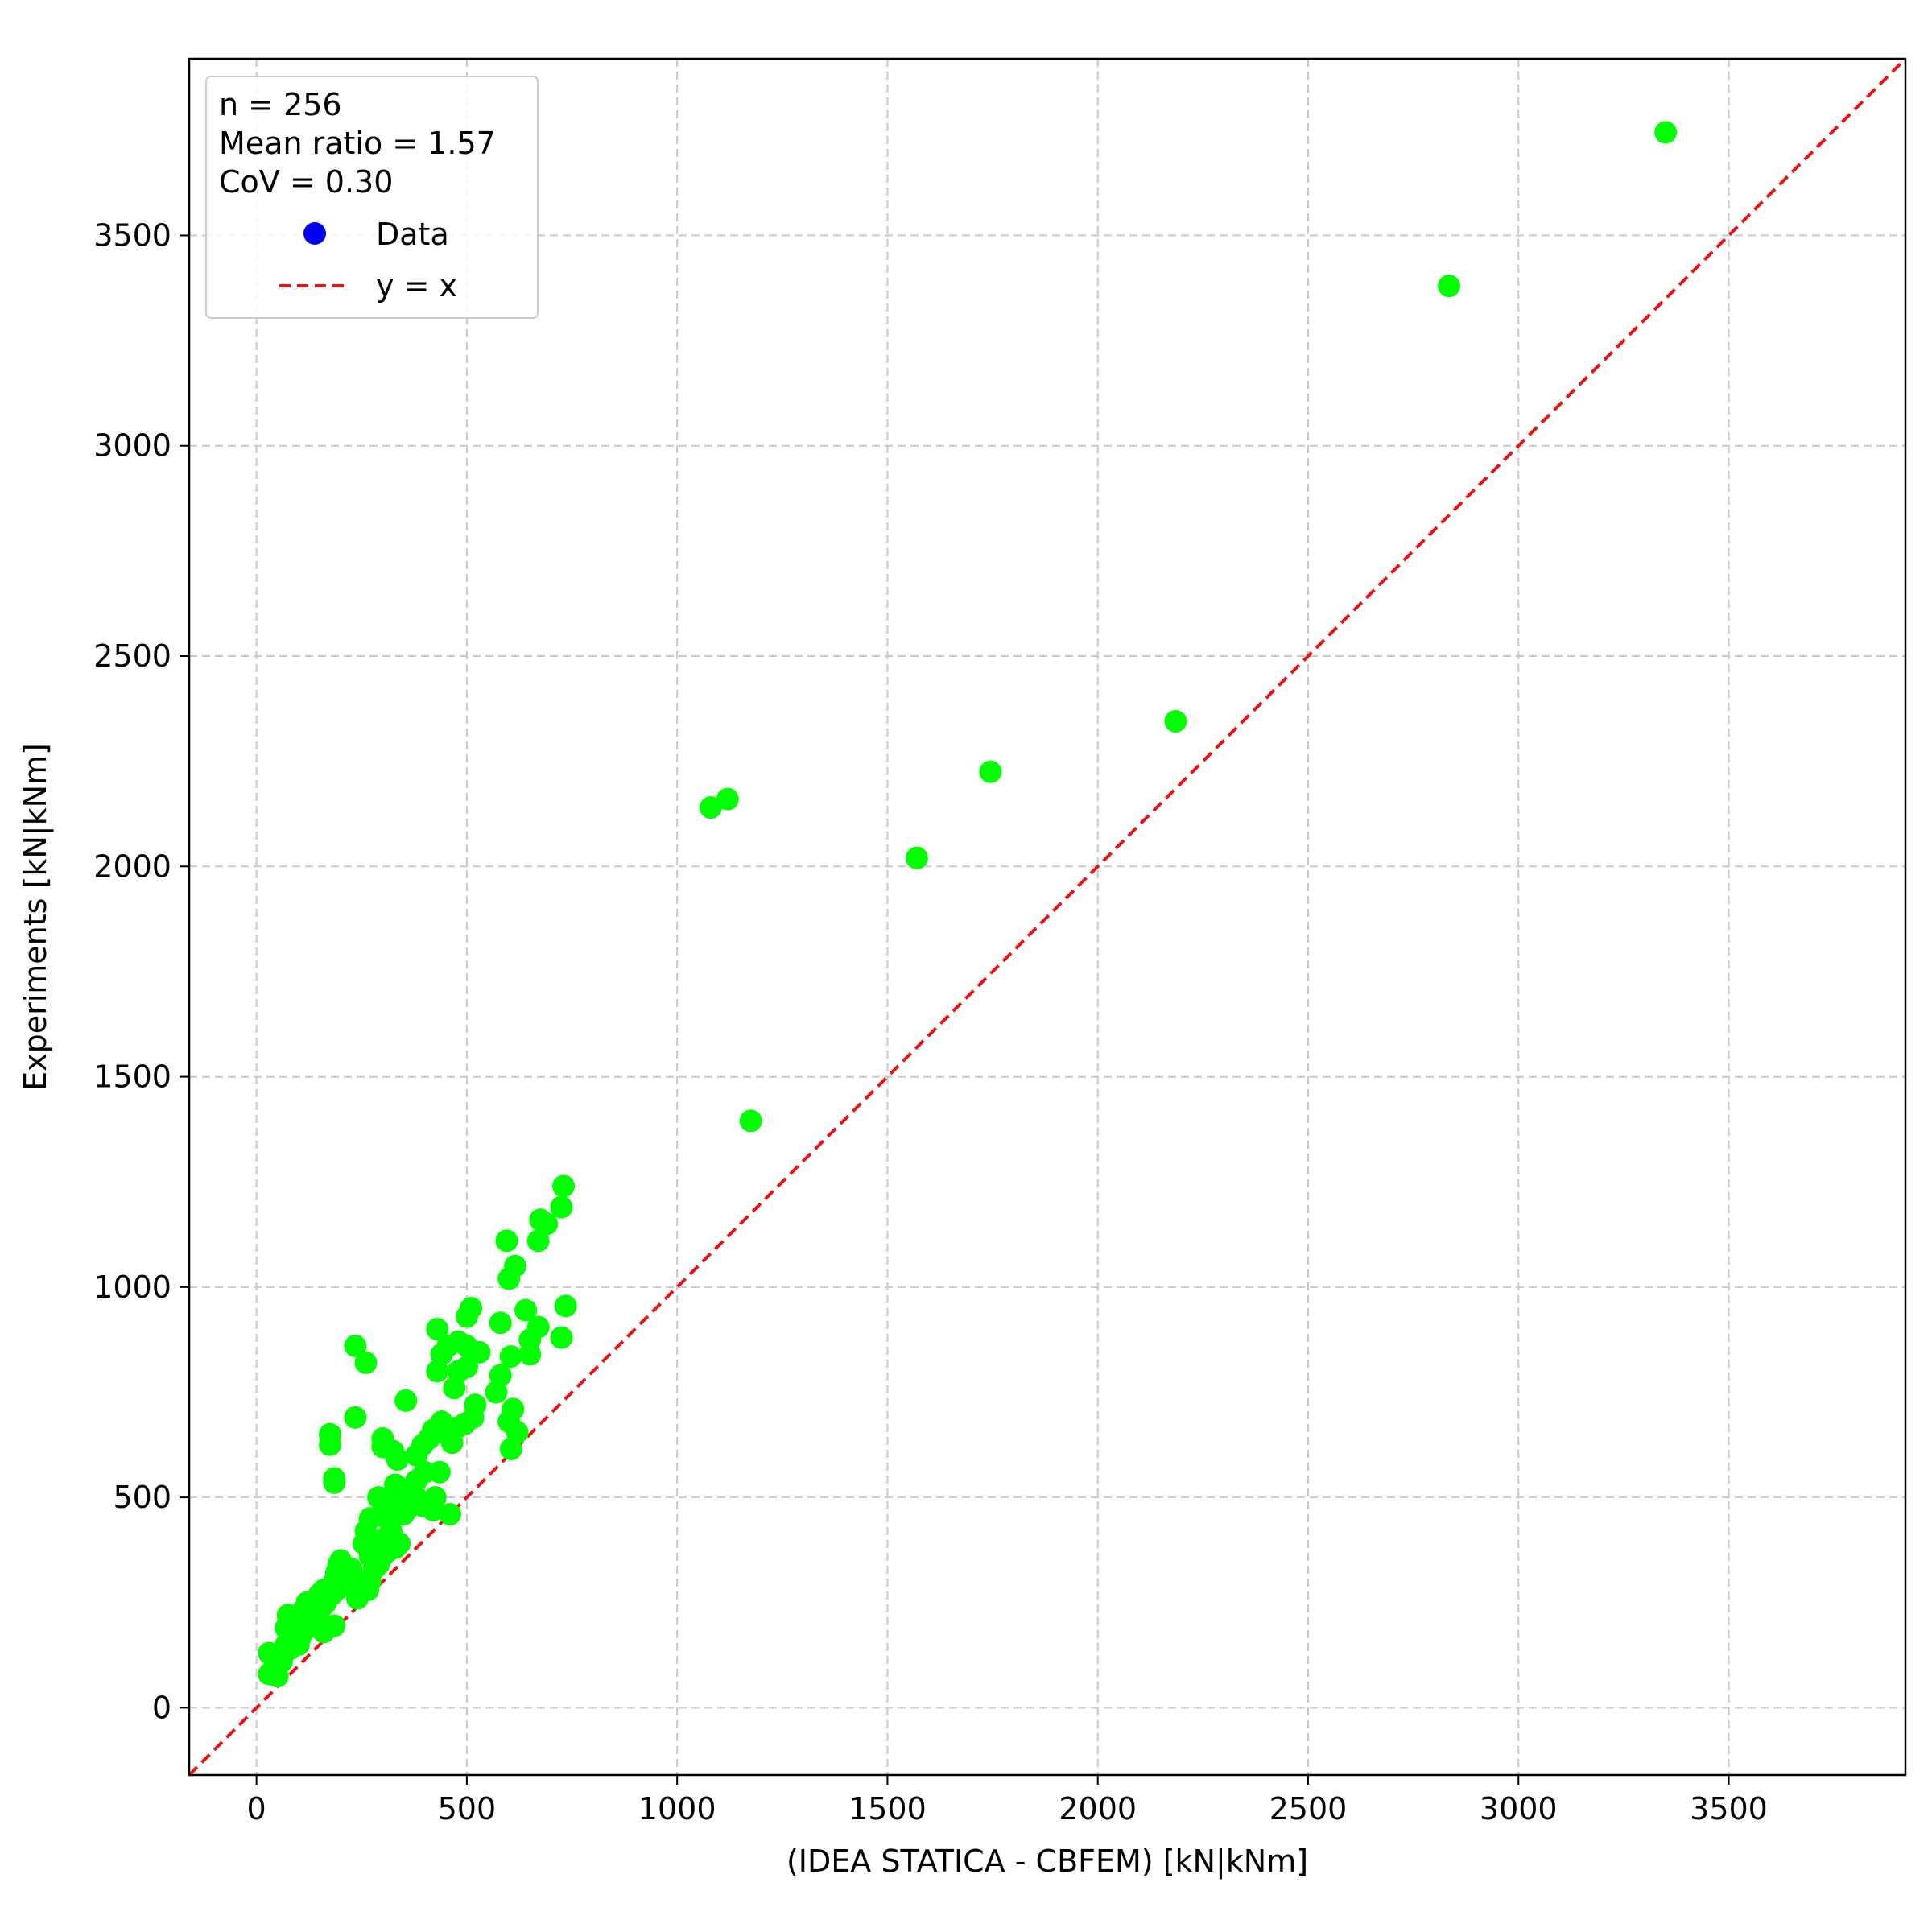 The image size is (1932, 1932). Describe the element at coordinates (1098, 1809) in the screenshot. I see `x-tick-label: 2000` at that location.